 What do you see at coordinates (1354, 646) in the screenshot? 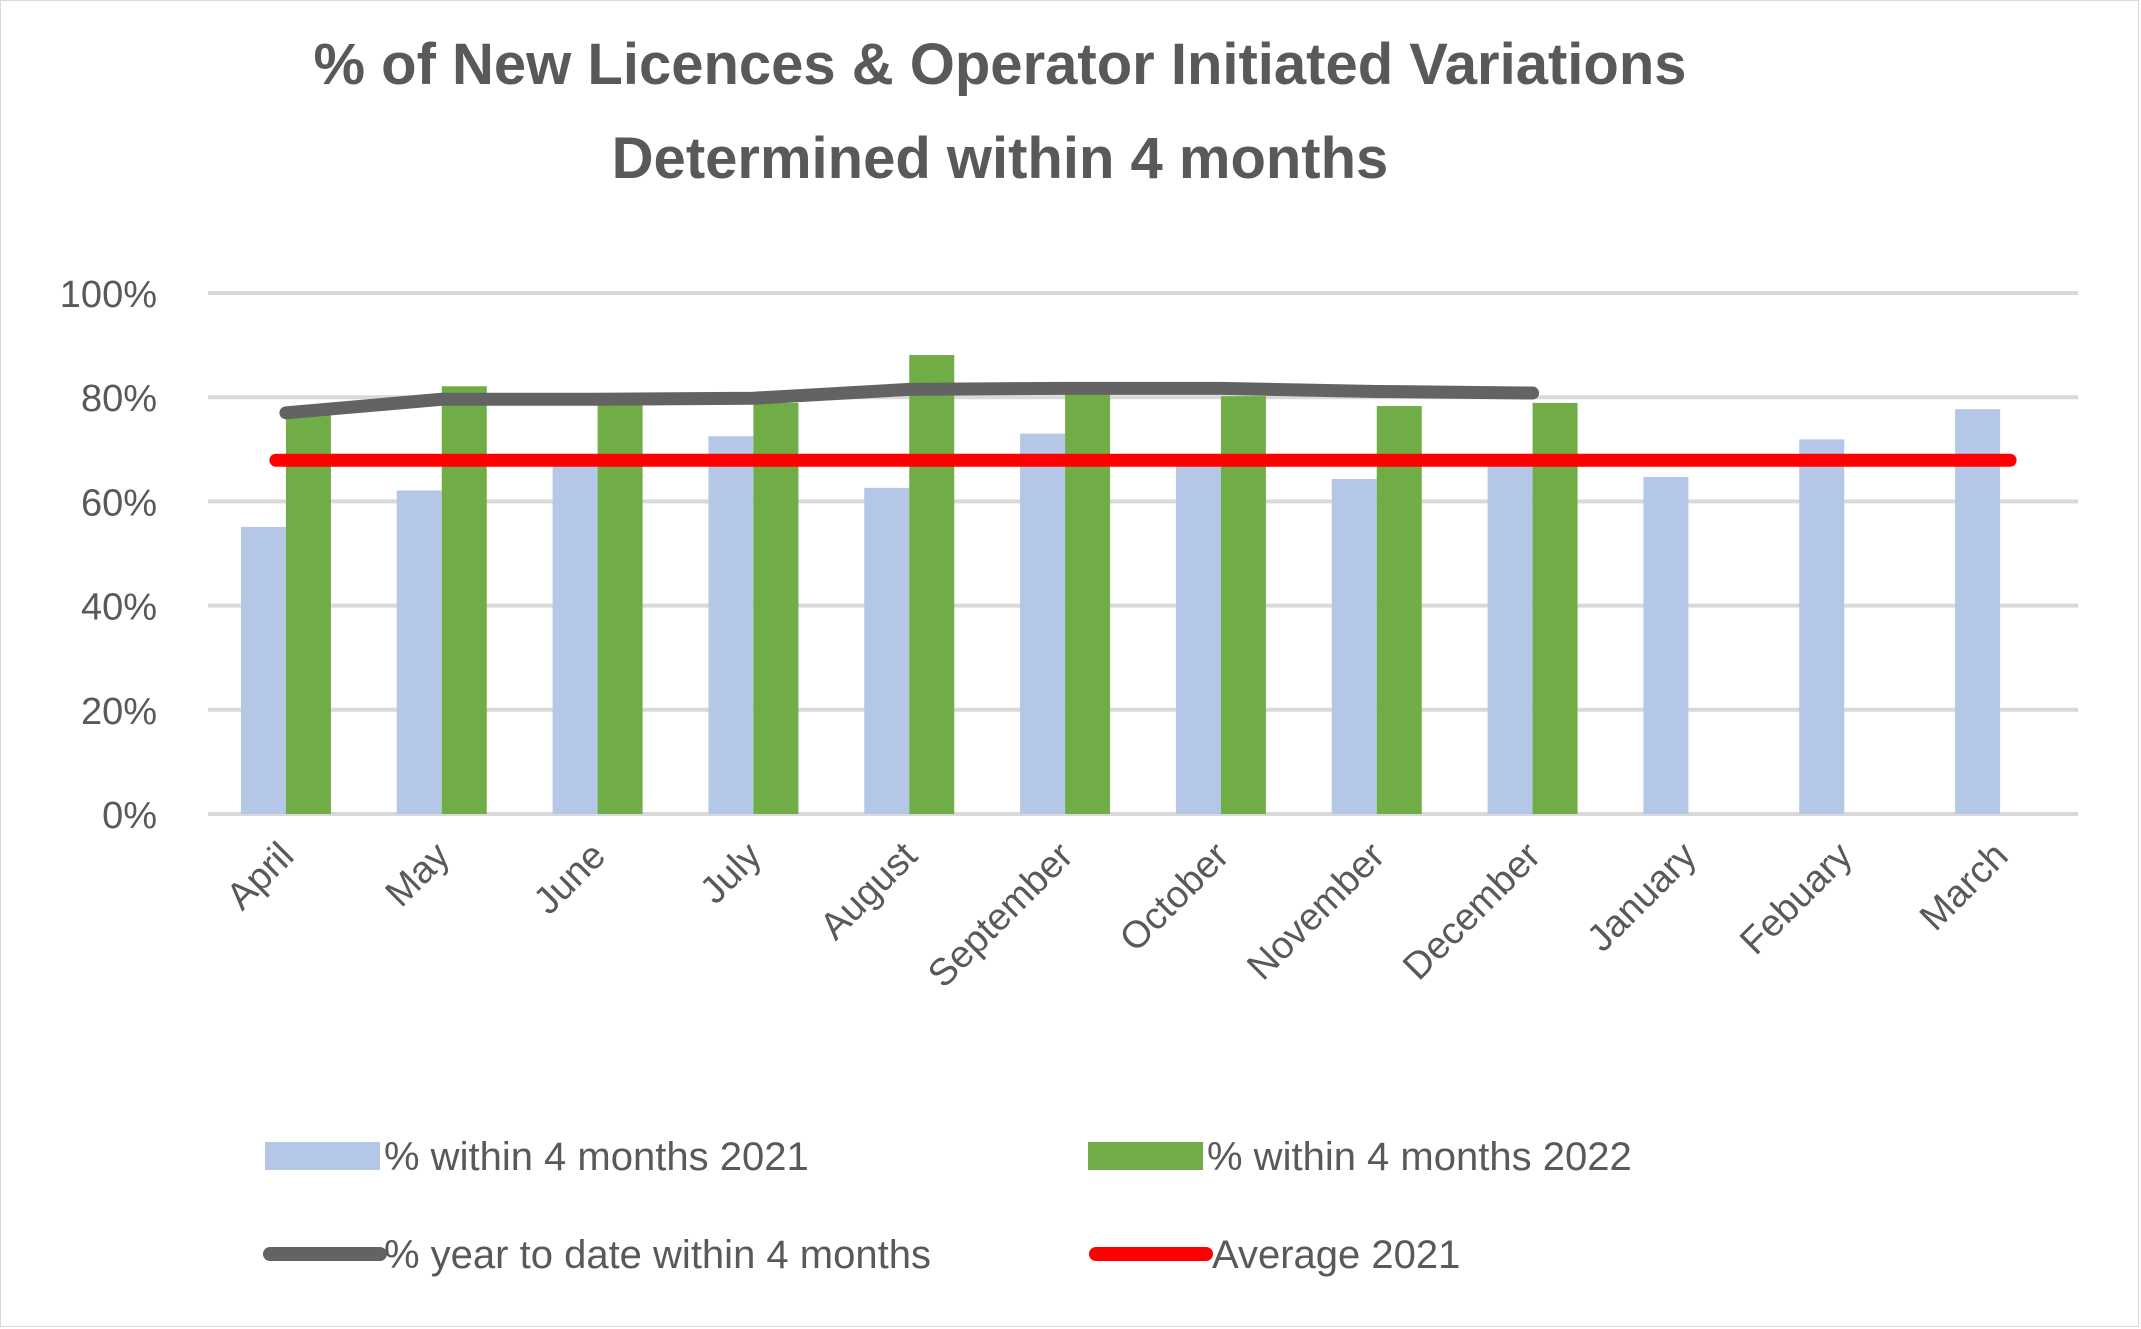
I see `bar-2021-november` at bounding box center [1354, 646].